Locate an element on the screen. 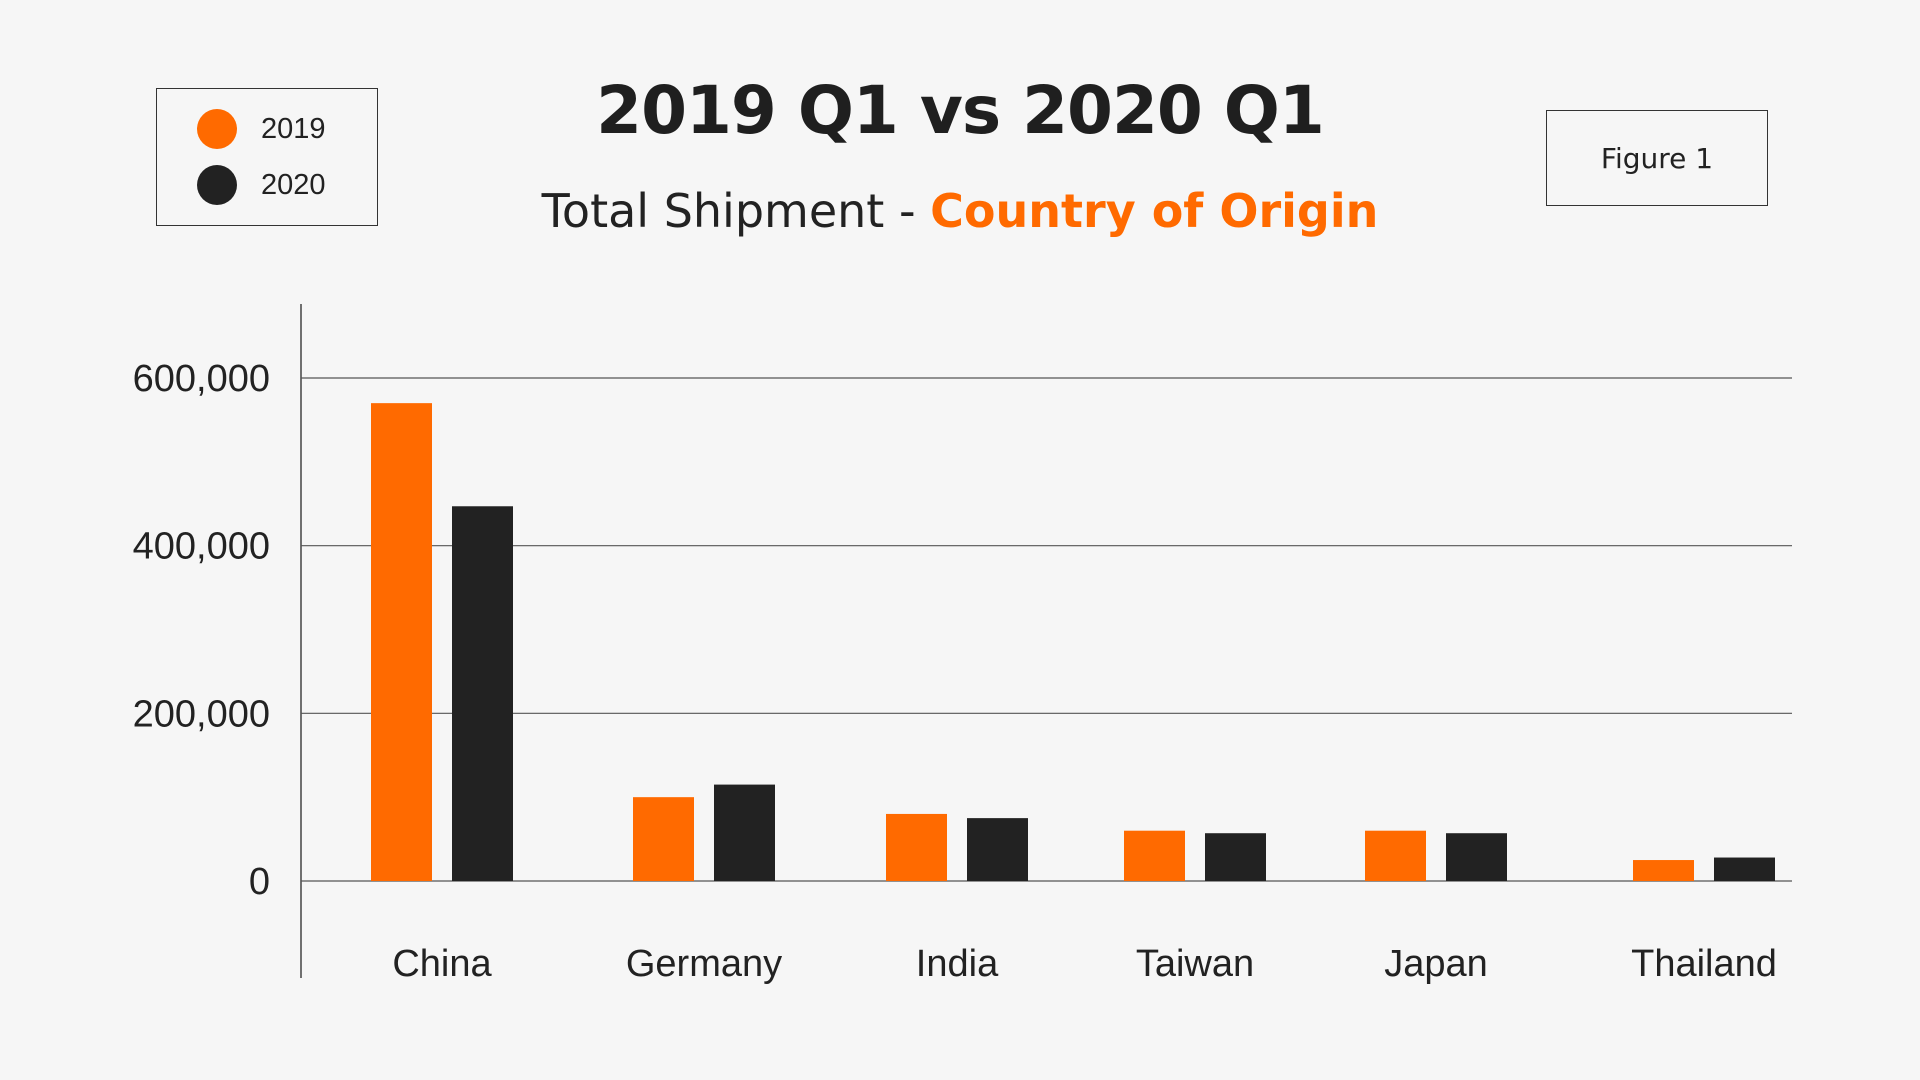 The image size is (1920, 1080). bar-india-2020 is located at coordinates (997, 849).